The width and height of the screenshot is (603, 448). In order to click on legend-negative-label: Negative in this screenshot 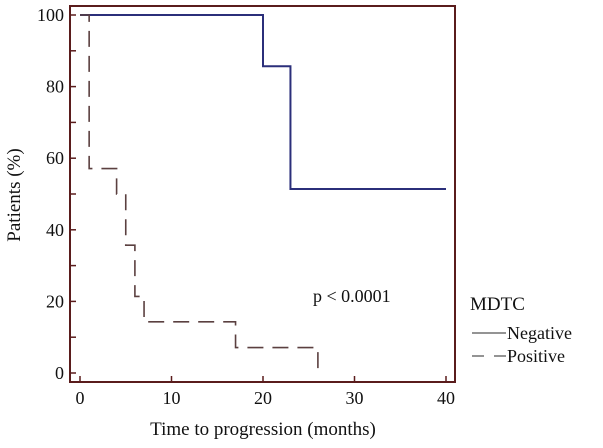, I will do `click(539, 333)`.